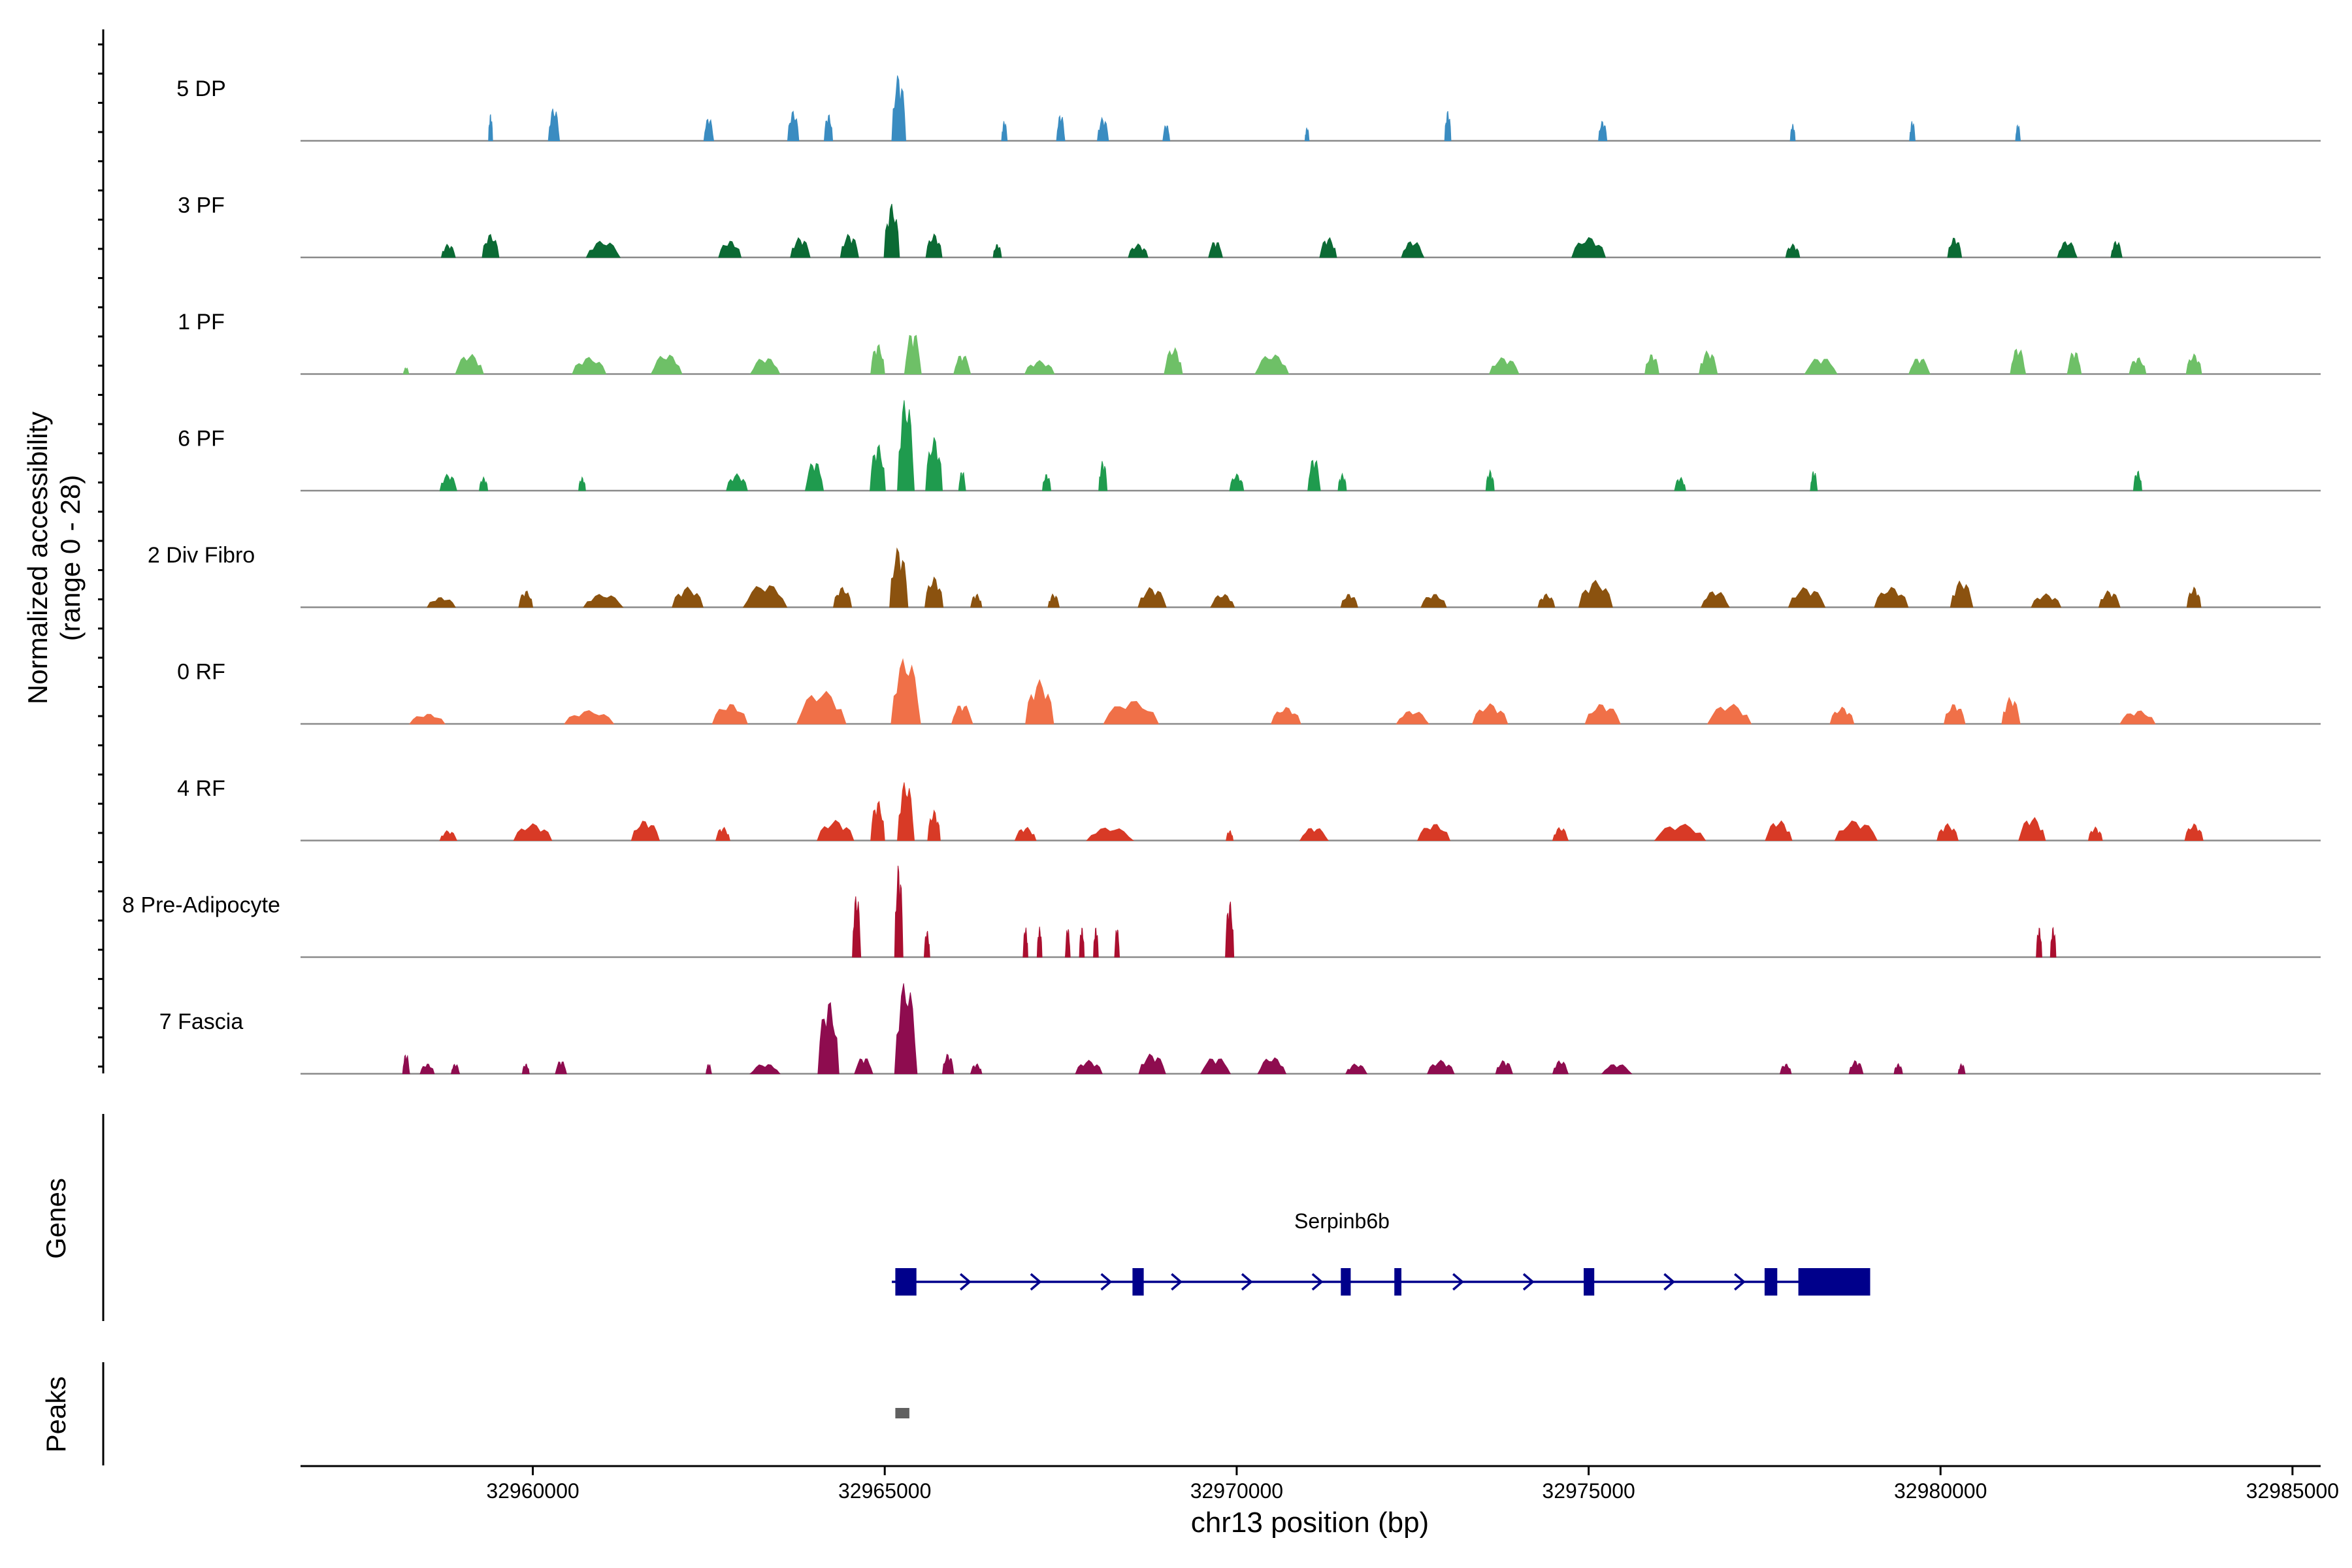 The height and width of the screenshot is (1568, 2352). Describe the element at coordinates (1249, 226) in the screenshot. I see `track-3-pf: 3 PF` at that location.